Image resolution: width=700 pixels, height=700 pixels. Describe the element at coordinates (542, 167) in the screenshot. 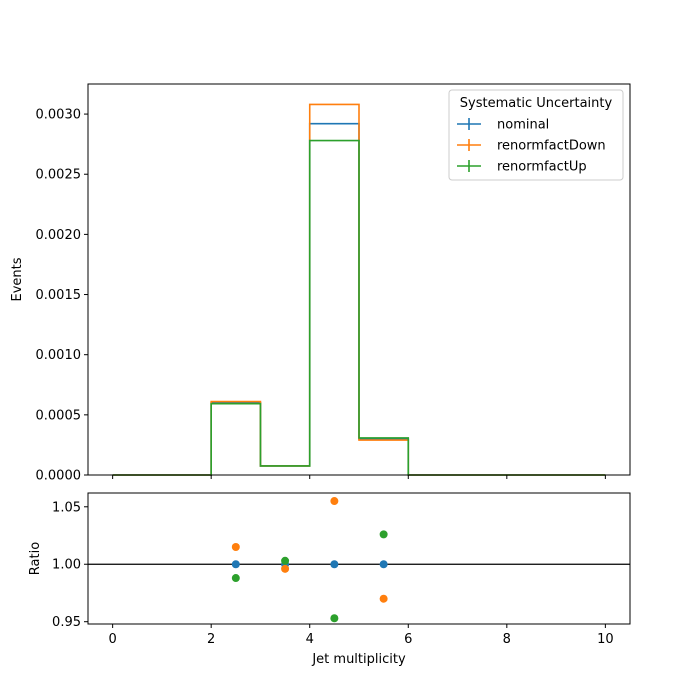

I see `legend-label-renormfactUp: renormfactUp` at that location.